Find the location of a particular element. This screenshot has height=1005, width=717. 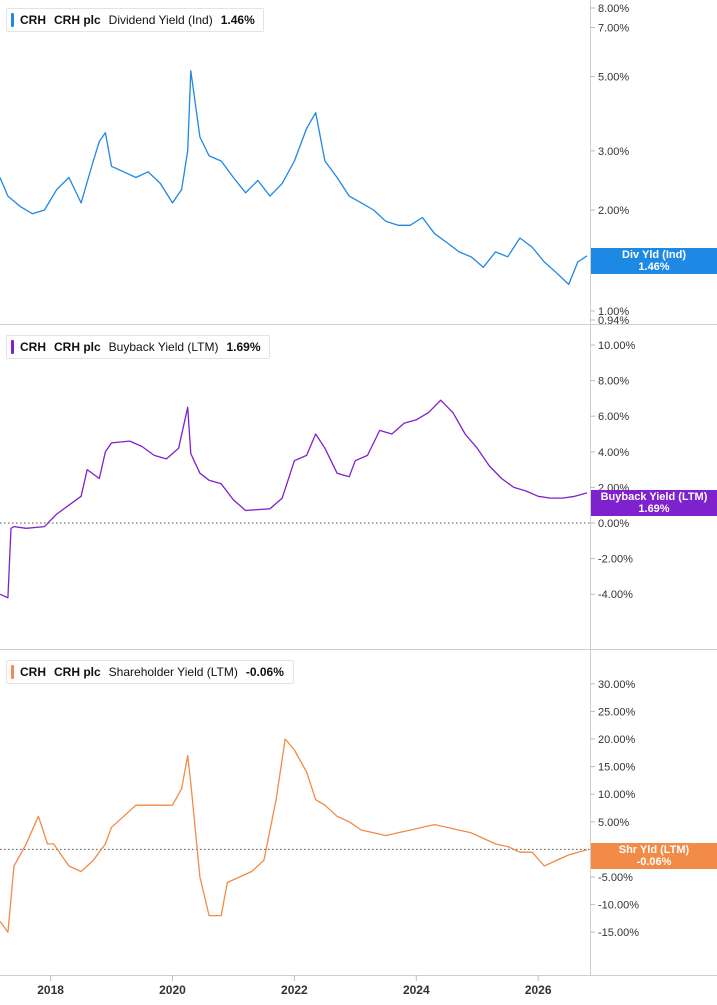

y-tick-label: 1.00% is located at coordinates (613, 312).